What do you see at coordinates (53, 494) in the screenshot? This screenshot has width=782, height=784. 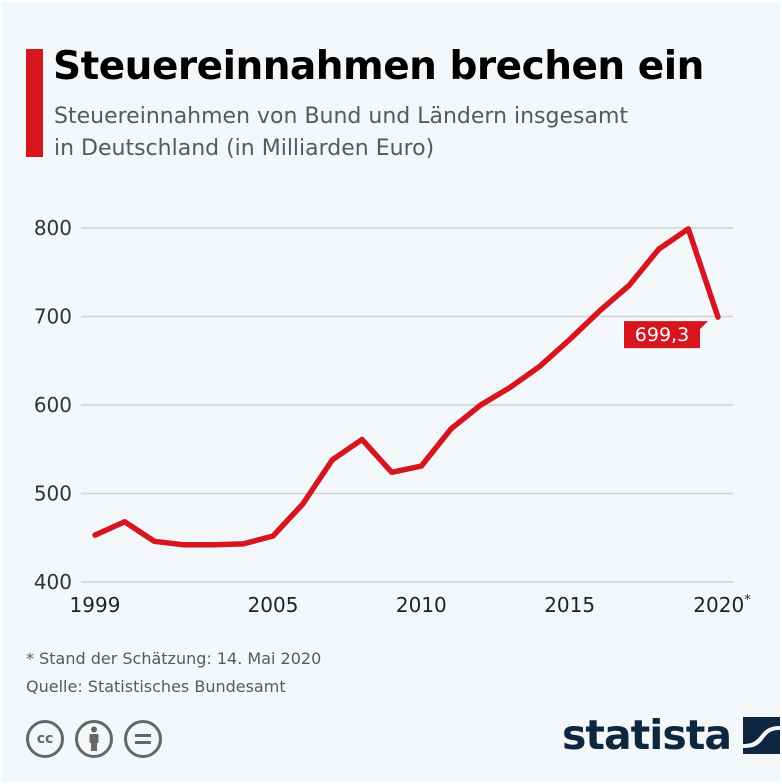 I see `y-tick-label: 500` at bounding box center [53, 494].